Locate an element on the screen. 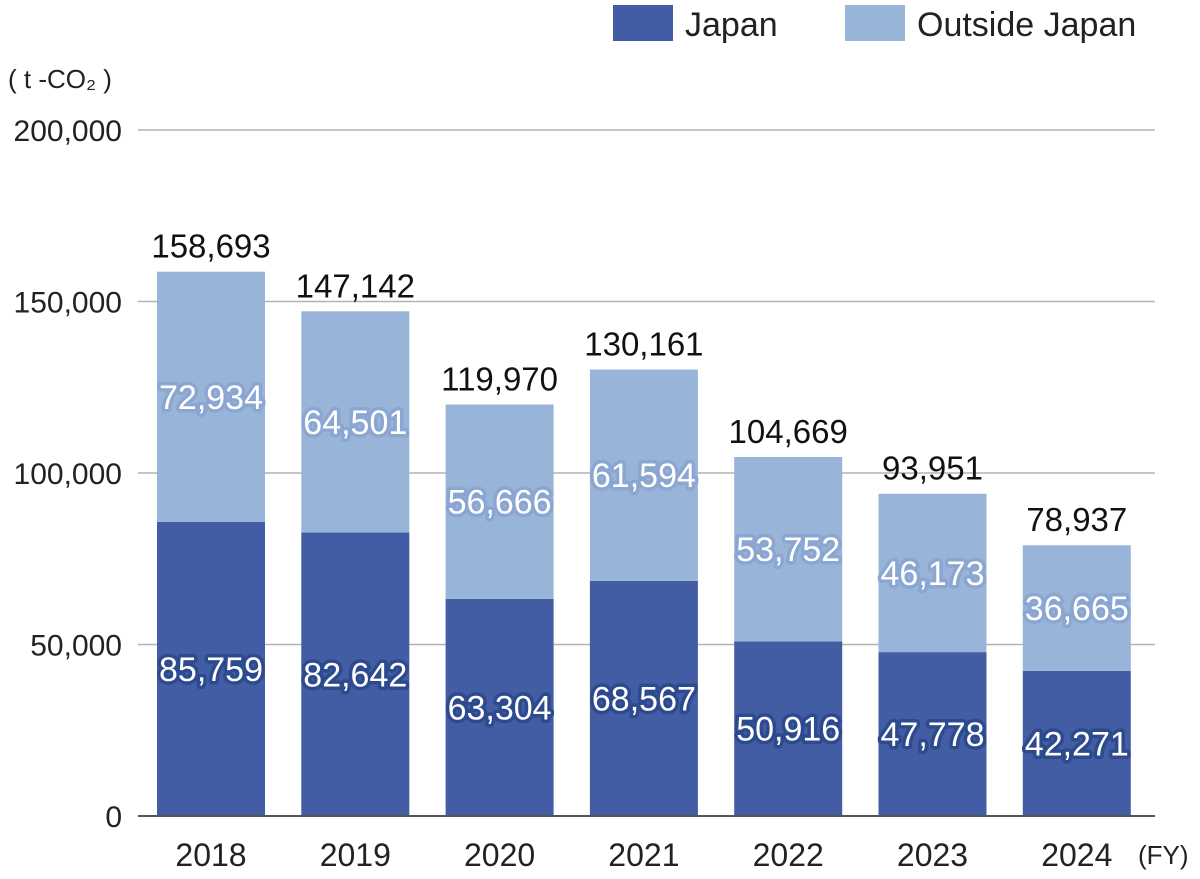 This screenshot has width=1200, height=879. total-label-2020: 119,970 is located at coordinates (499, 379).